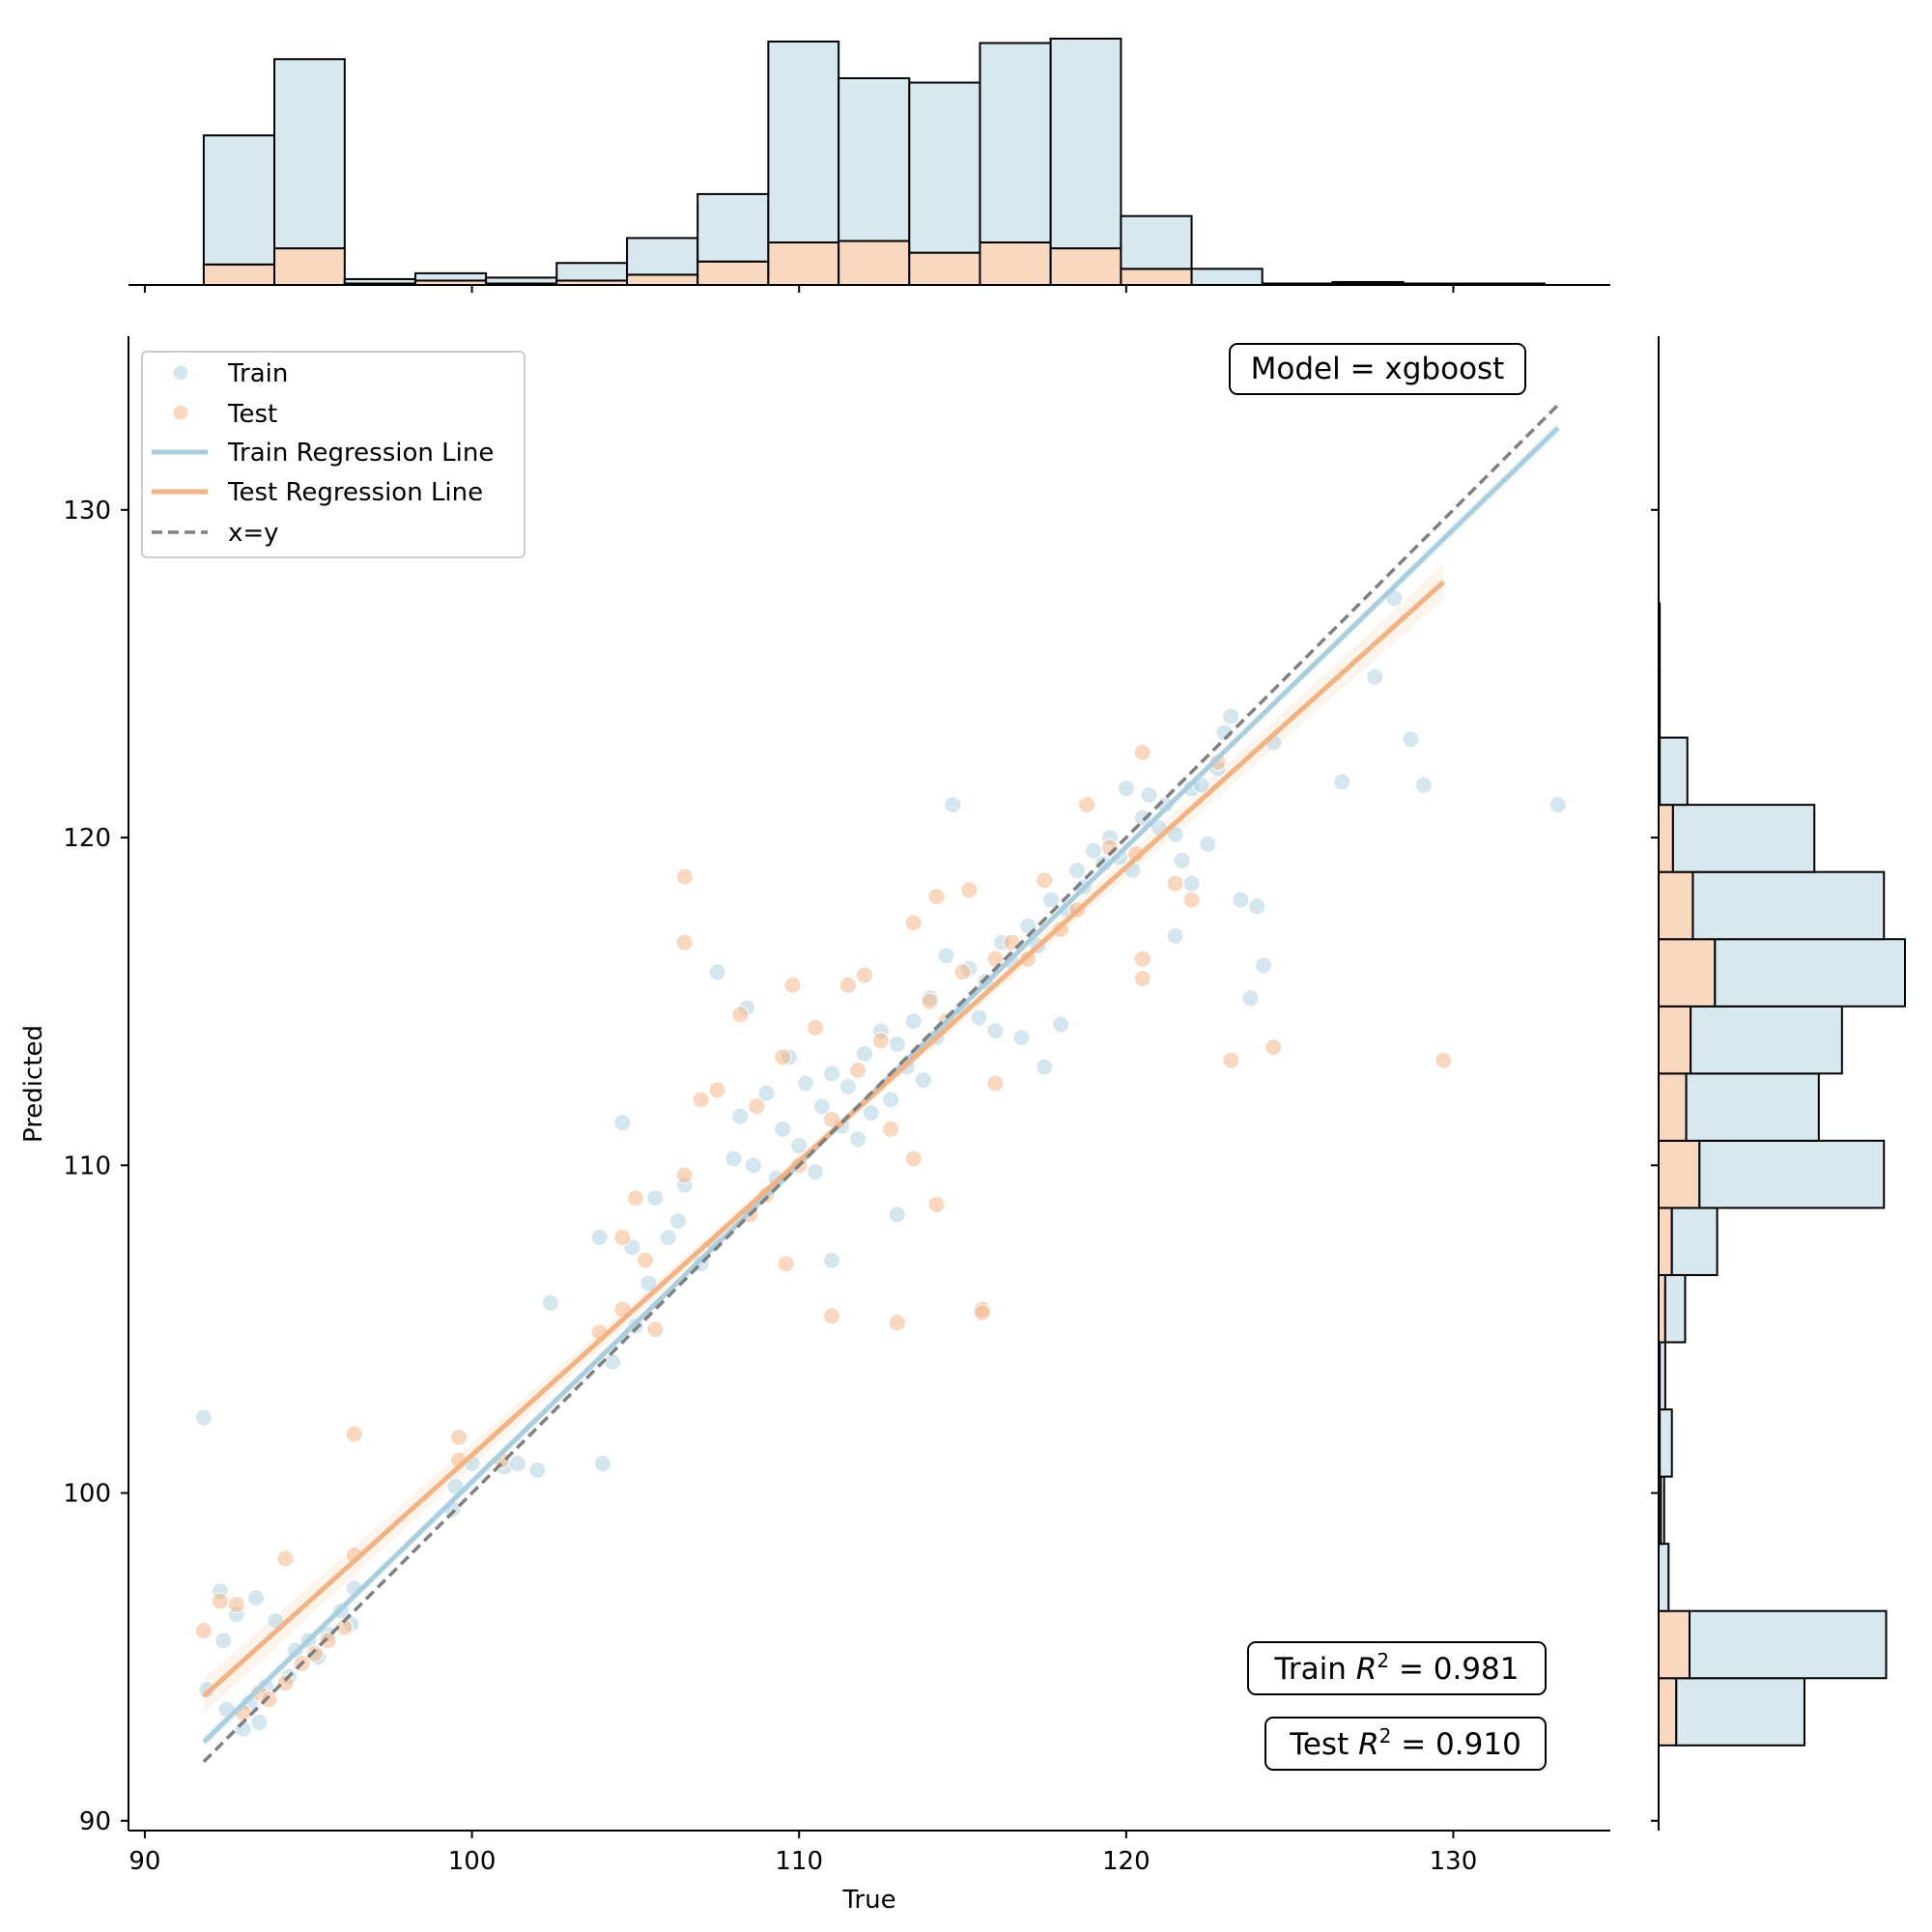  What do you see at coordinates (95, 1821) in the screenshot?
I see `y-tick-label: 90` at bounding box center [95, 1821].